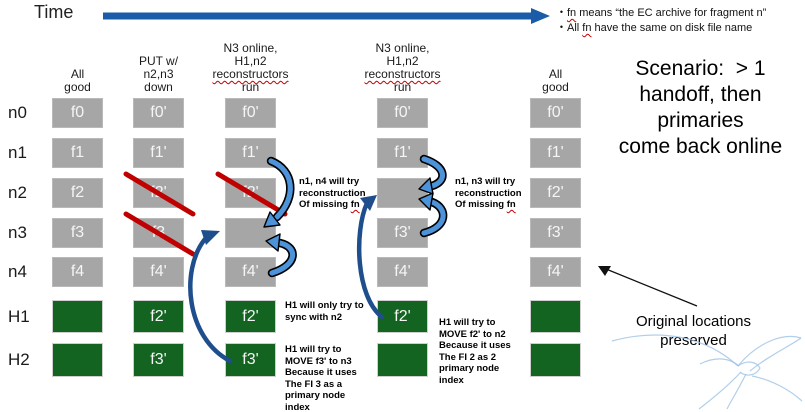 This screenshot has height=412, width=805. What do you see at coordinates (17, 112) in the screenshot?
I see `row-label-n0: n0` at bounding box center [17, 112].